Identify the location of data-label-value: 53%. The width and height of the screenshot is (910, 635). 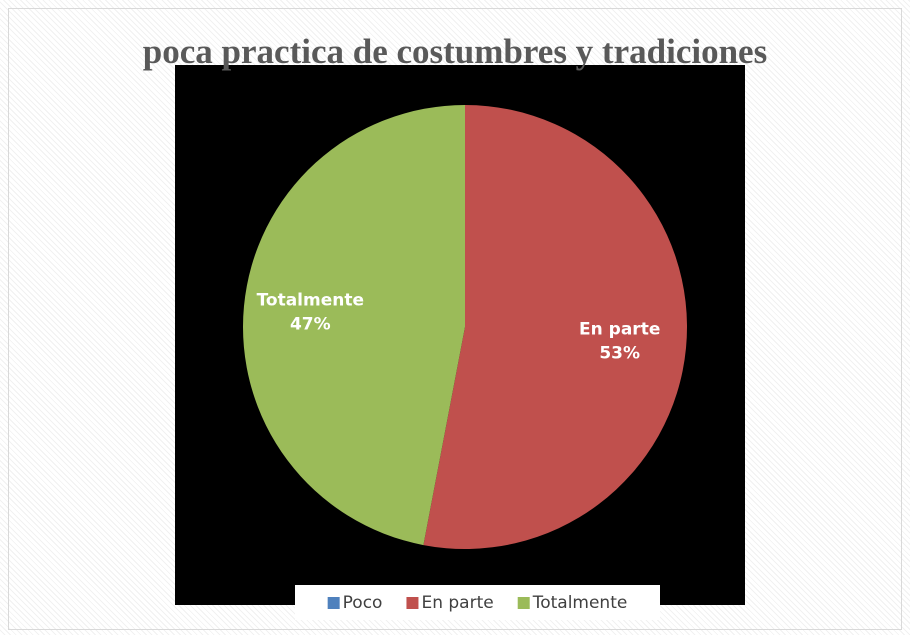
(619, 354).